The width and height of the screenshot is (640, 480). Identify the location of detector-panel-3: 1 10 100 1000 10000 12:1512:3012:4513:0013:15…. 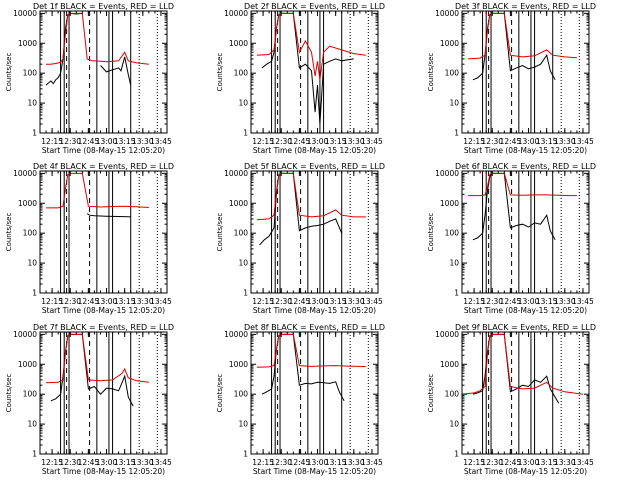
(511, 78).